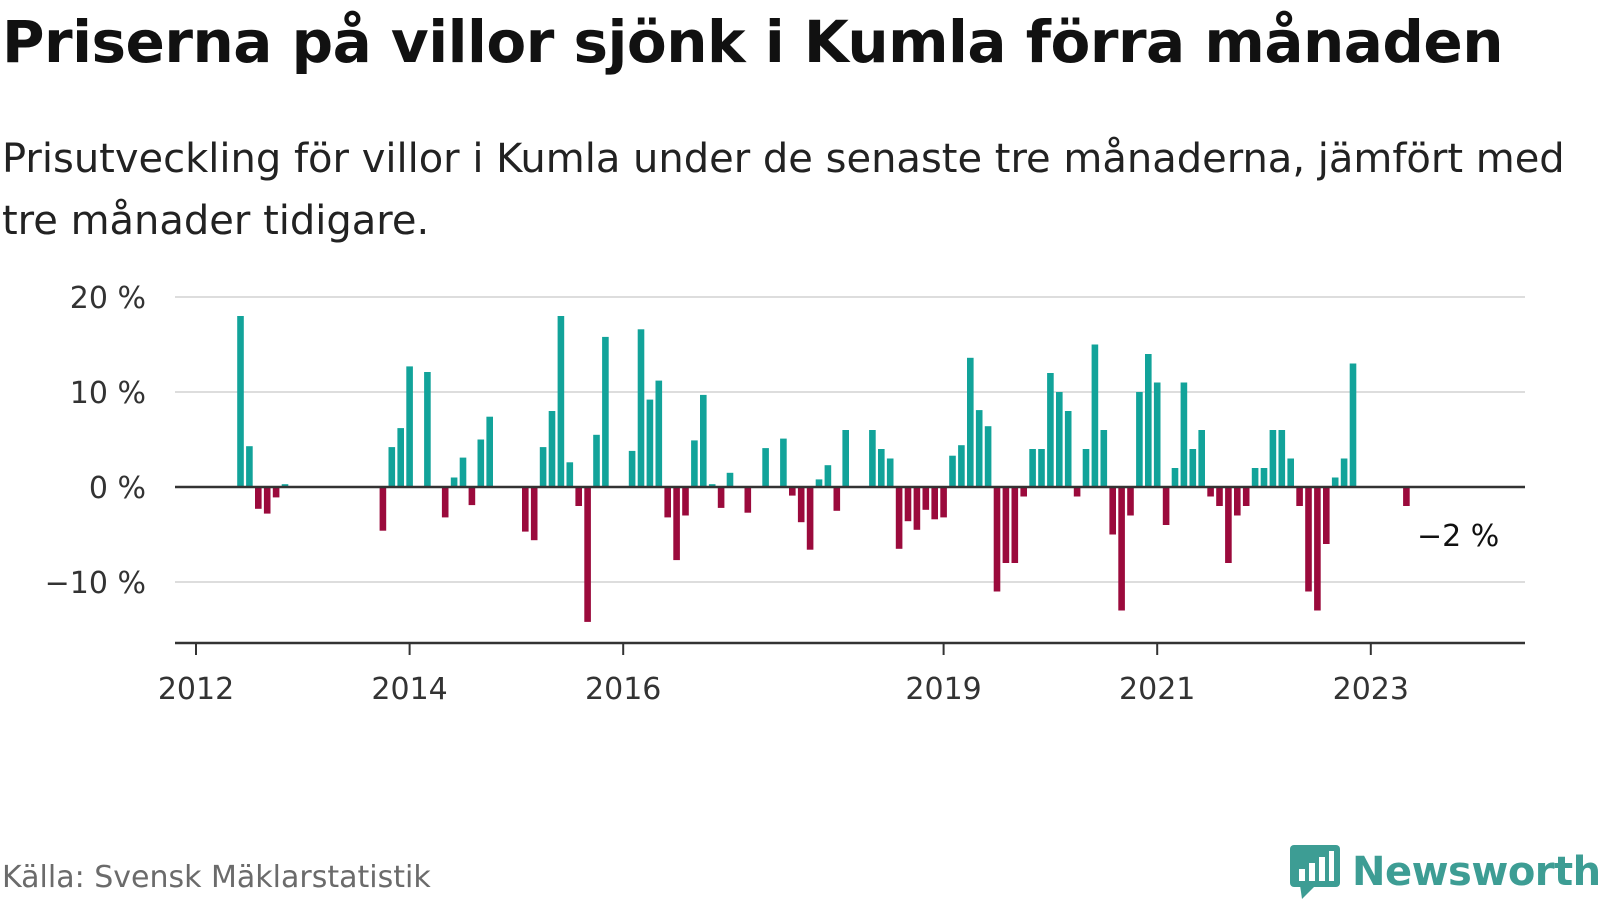  Describe the element at coordinates (196, 689) in the screenshot. I see `x-tick-label: 2012` at that location.